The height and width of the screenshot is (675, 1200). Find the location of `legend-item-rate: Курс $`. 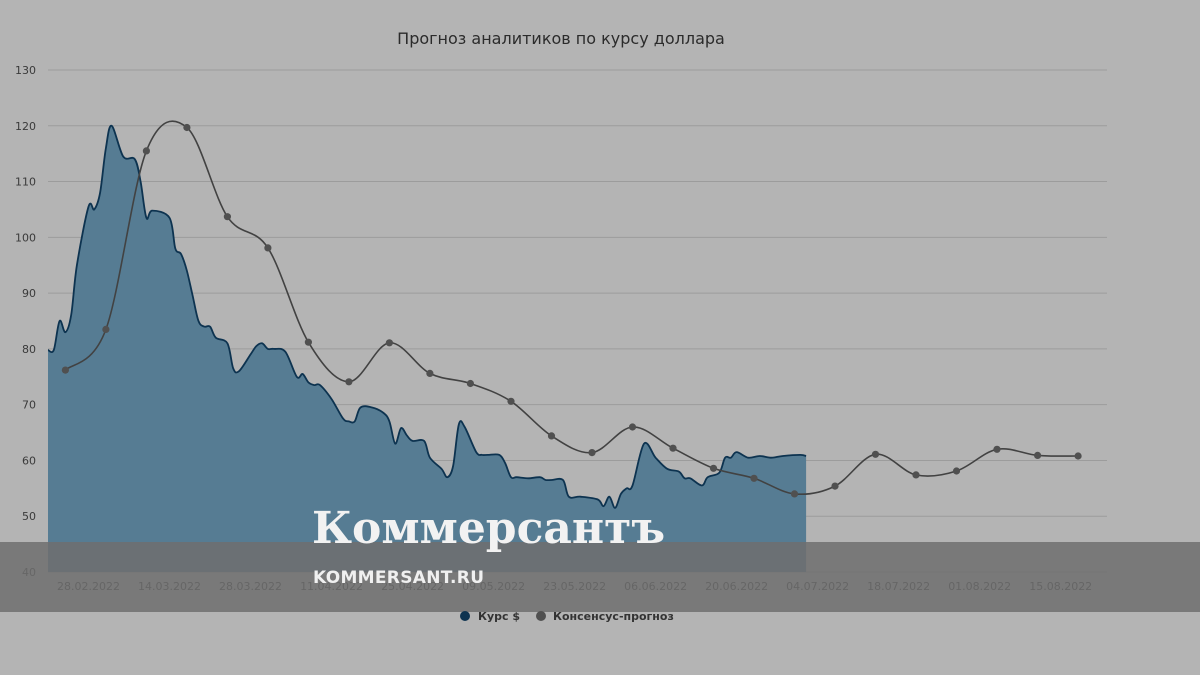

legend-item-rate: Курс $ is located at coordinates (490, 616).